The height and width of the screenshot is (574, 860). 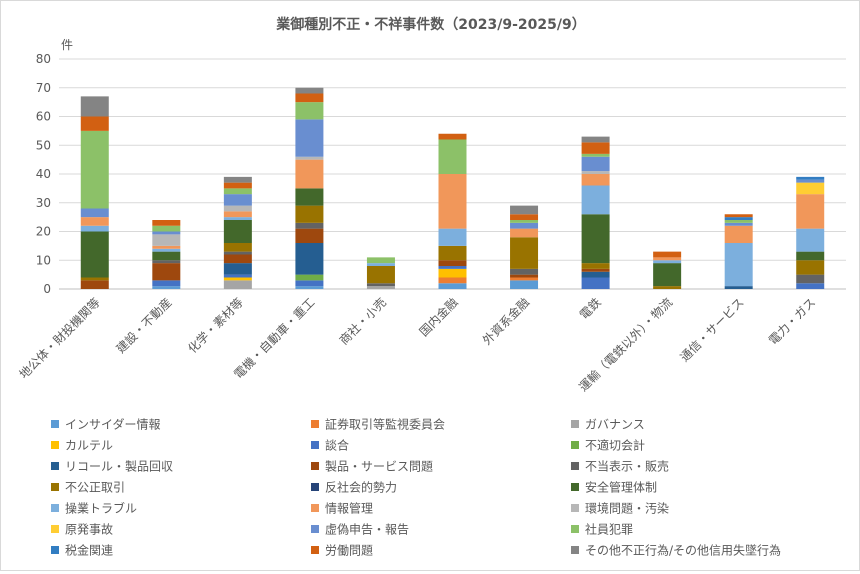 I want to click on legend-item: 情報管理, so click(x=342, y=508).